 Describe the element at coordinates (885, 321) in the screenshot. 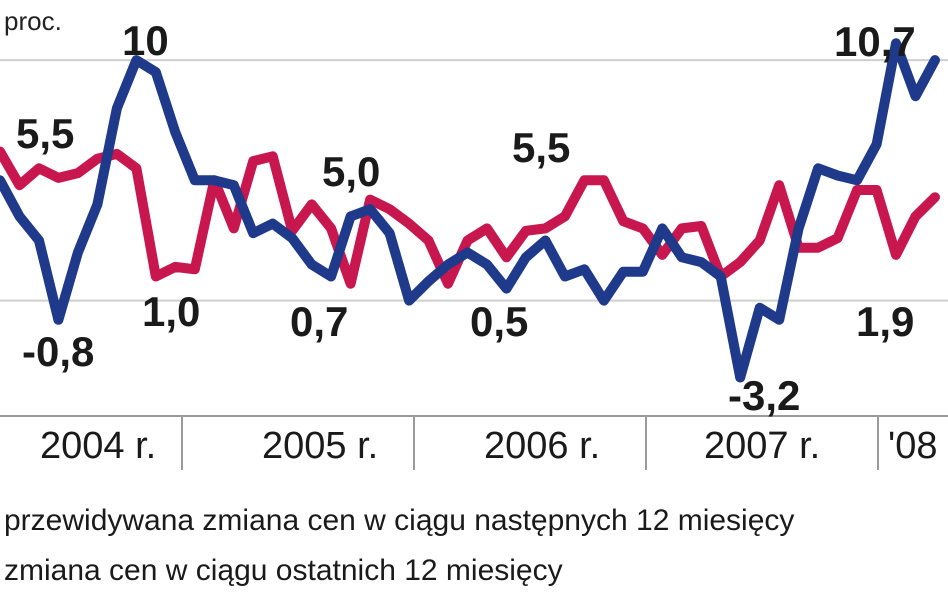

I see `data-label-red-2008-value: 1,9` at that location.